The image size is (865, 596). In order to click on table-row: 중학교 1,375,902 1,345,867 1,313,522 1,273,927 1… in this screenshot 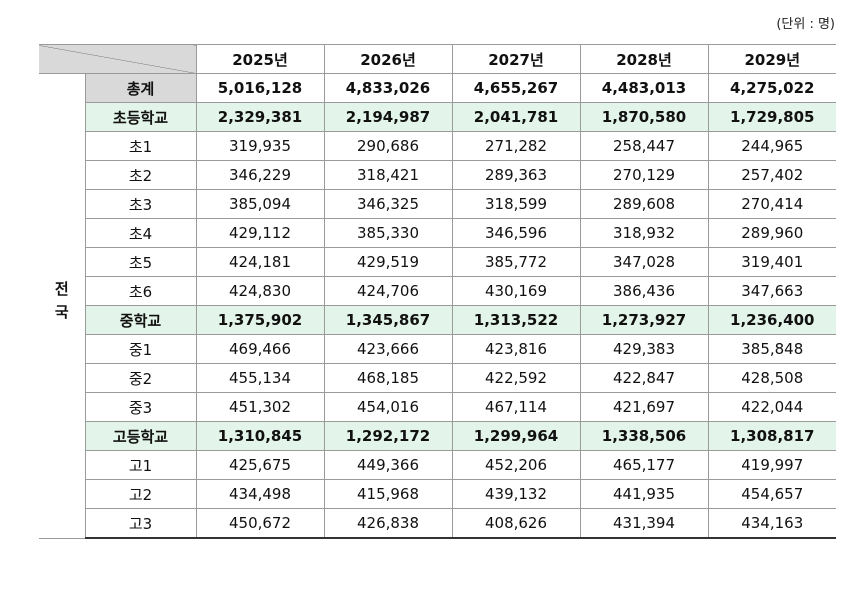, I will do `click(437, 320)`.